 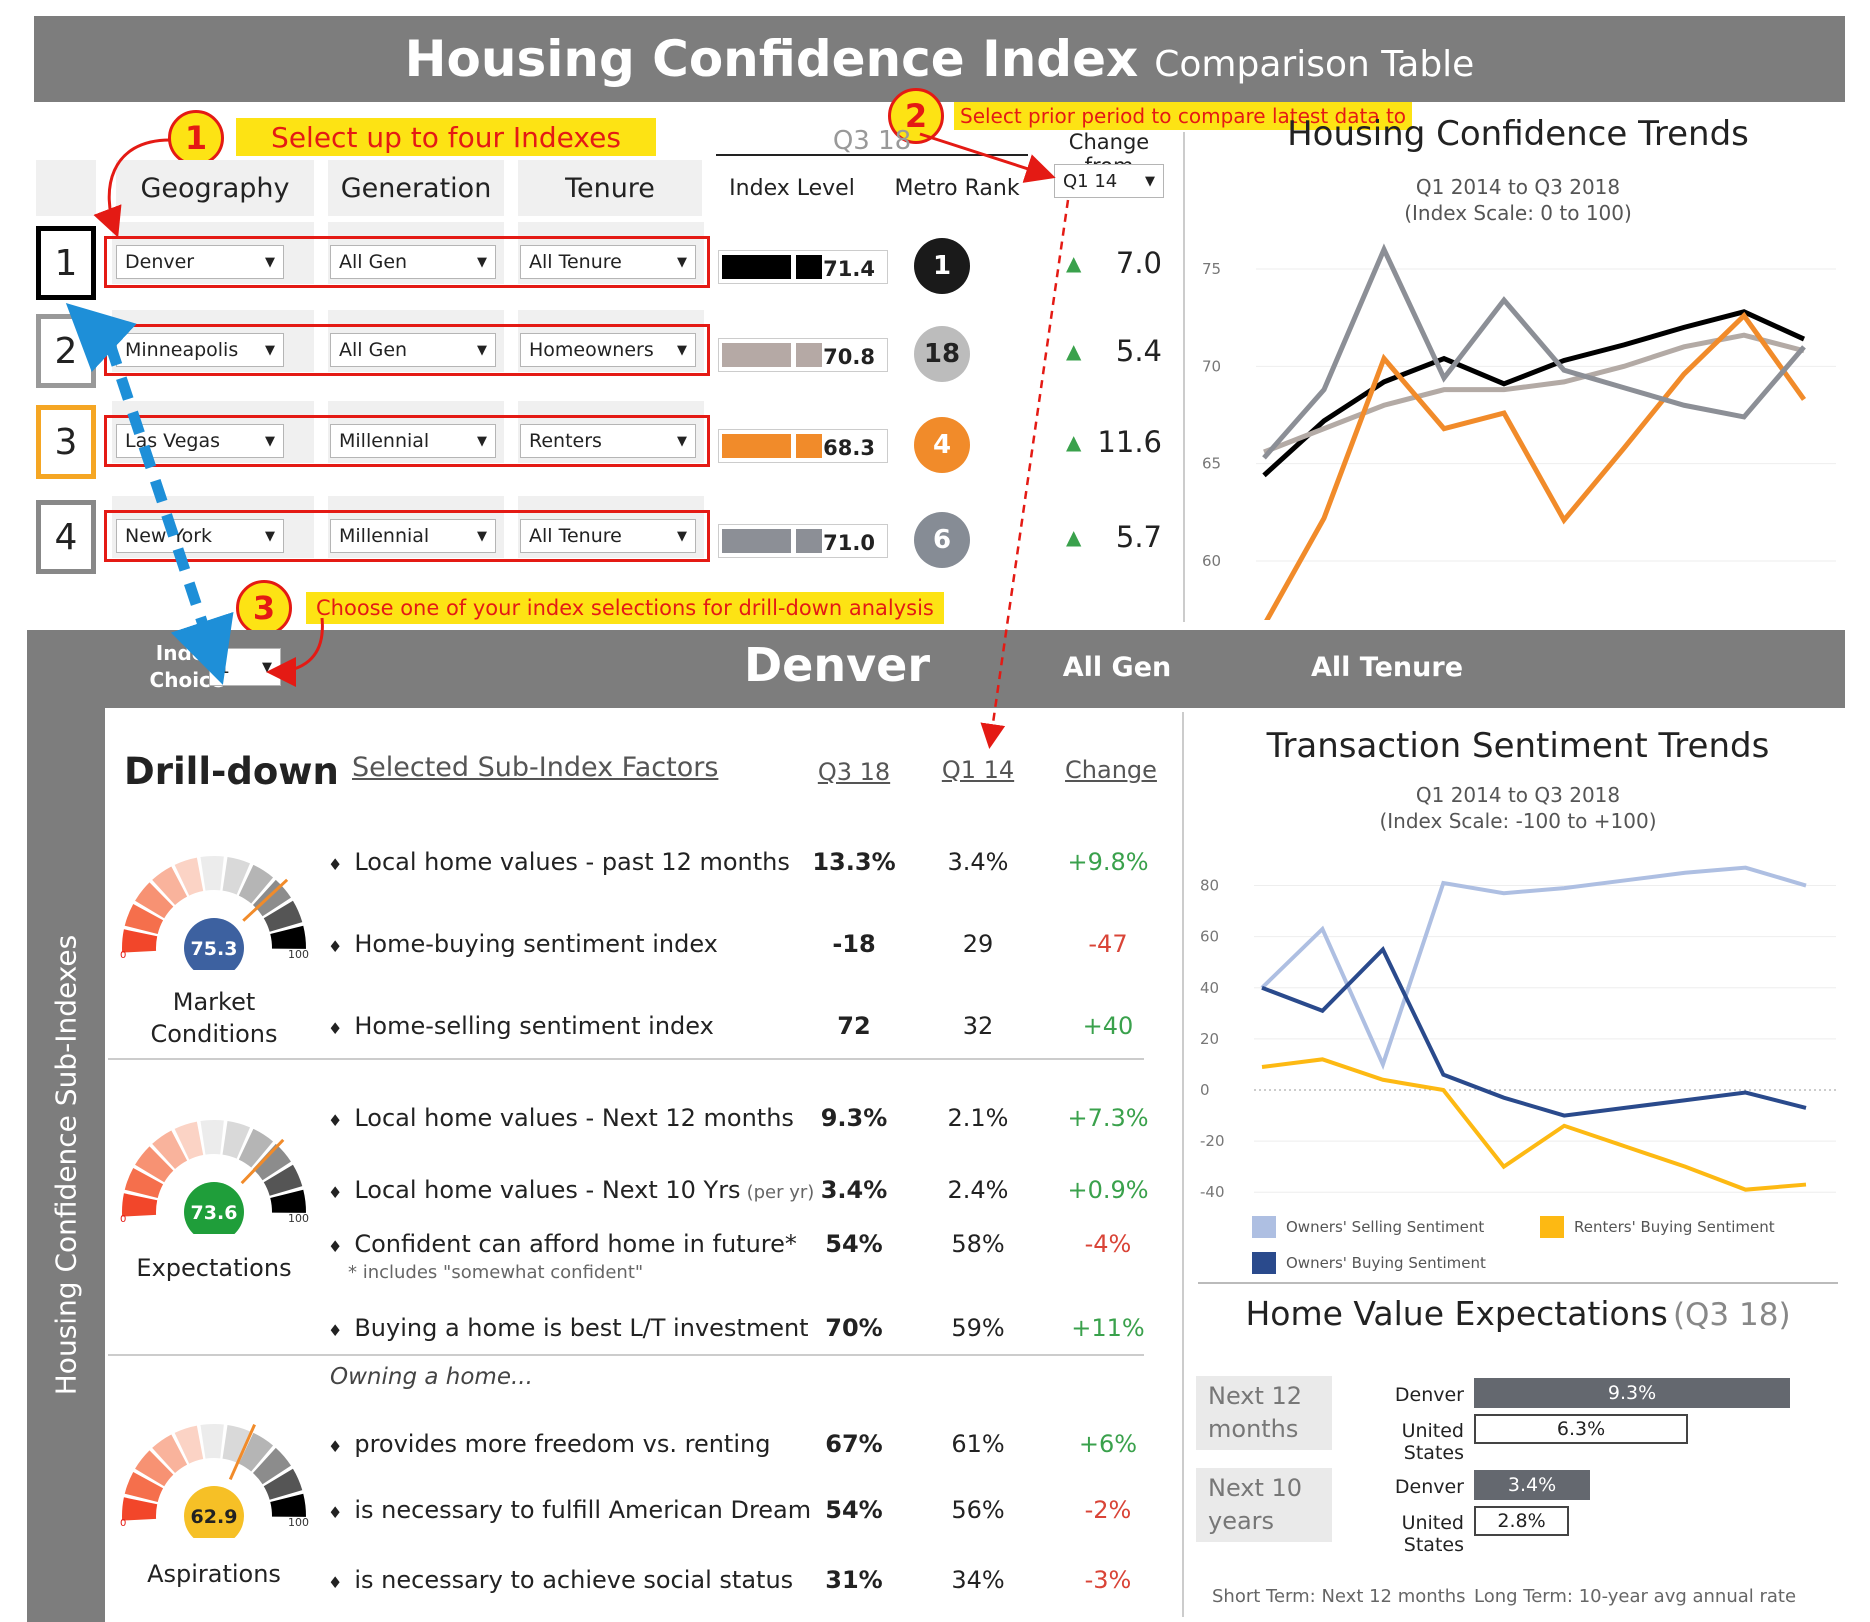 What do you see at coordinates (172, 441) in the screenshot?
I see `dropdown-value: Las Vegas` at bounding box center [172, 441].